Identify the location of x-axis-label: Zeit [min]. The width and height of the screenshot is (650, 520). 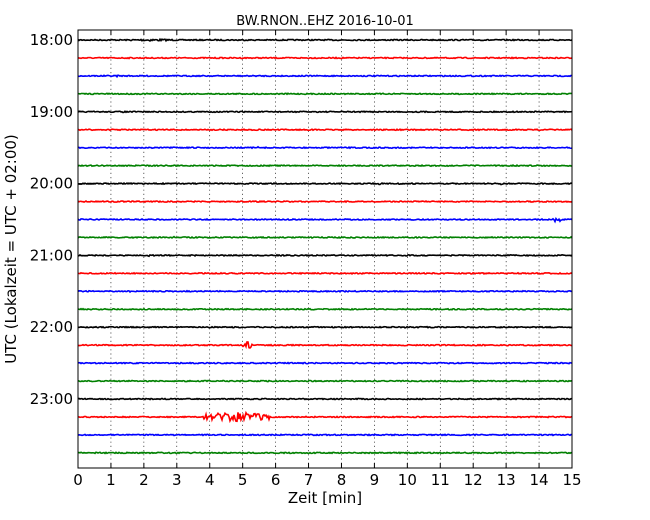
(325, 498).